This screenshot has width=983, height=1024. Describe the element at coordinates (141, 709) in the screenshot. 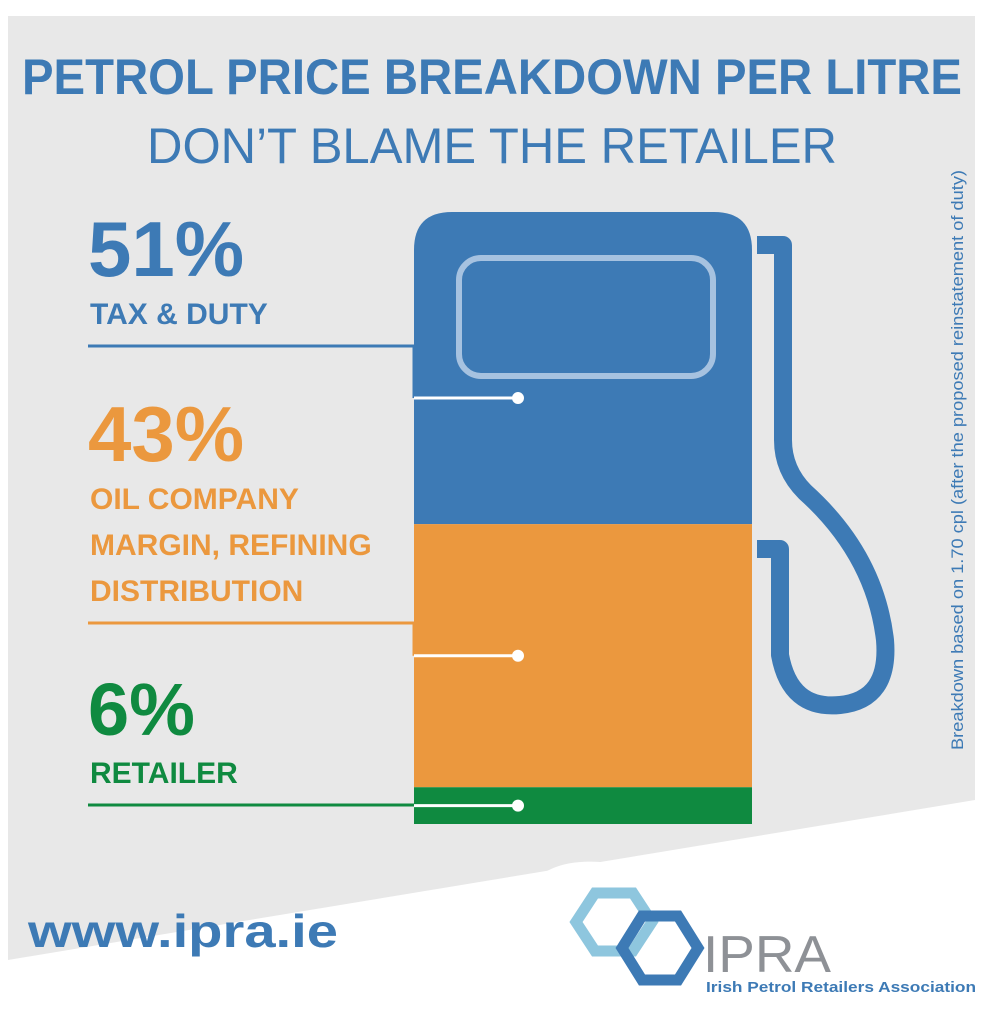

I see `breakdown-percent-3: 6%` at that location.